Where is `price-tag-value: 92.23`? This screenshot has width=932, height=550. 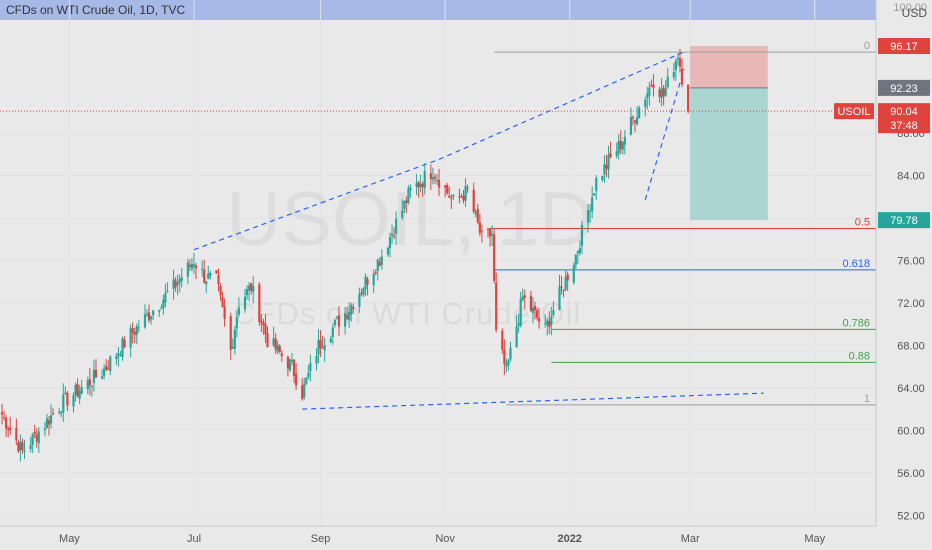
price-tag-value: 92.23 is located at coordinates (904, 89).